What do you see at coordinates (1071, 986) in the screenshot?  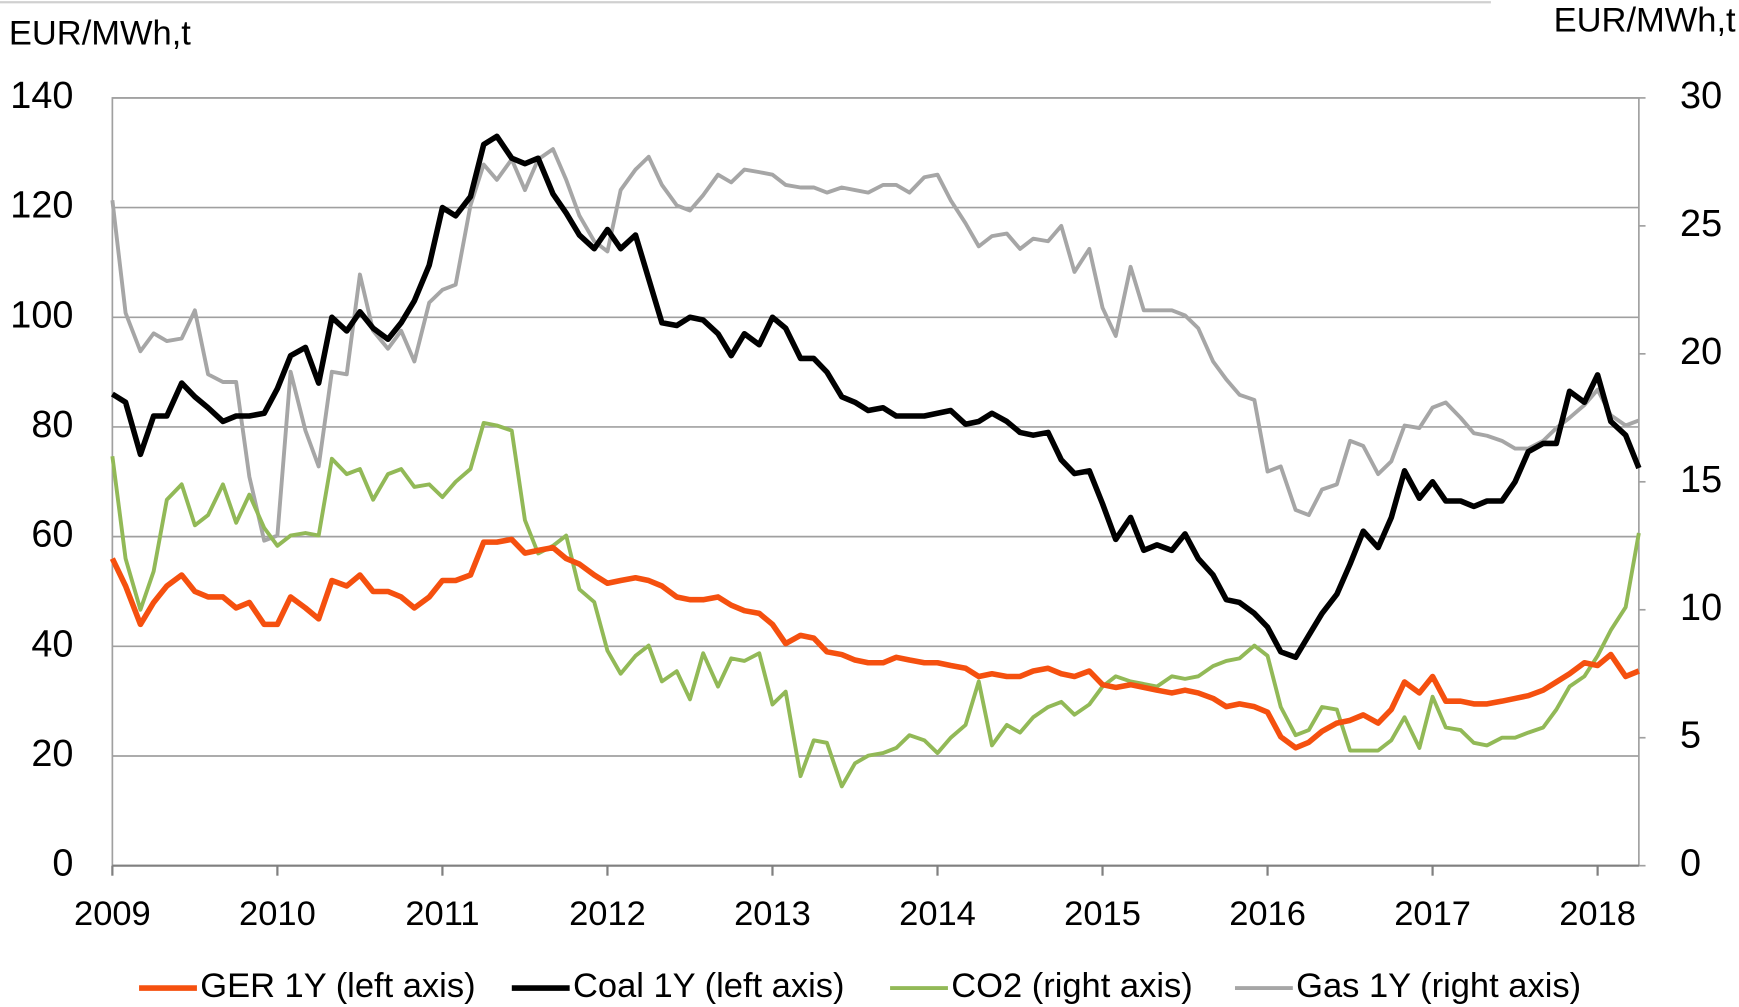 I see `legend-label: CO2 (right axis)` at bounding box center [1071, 986].